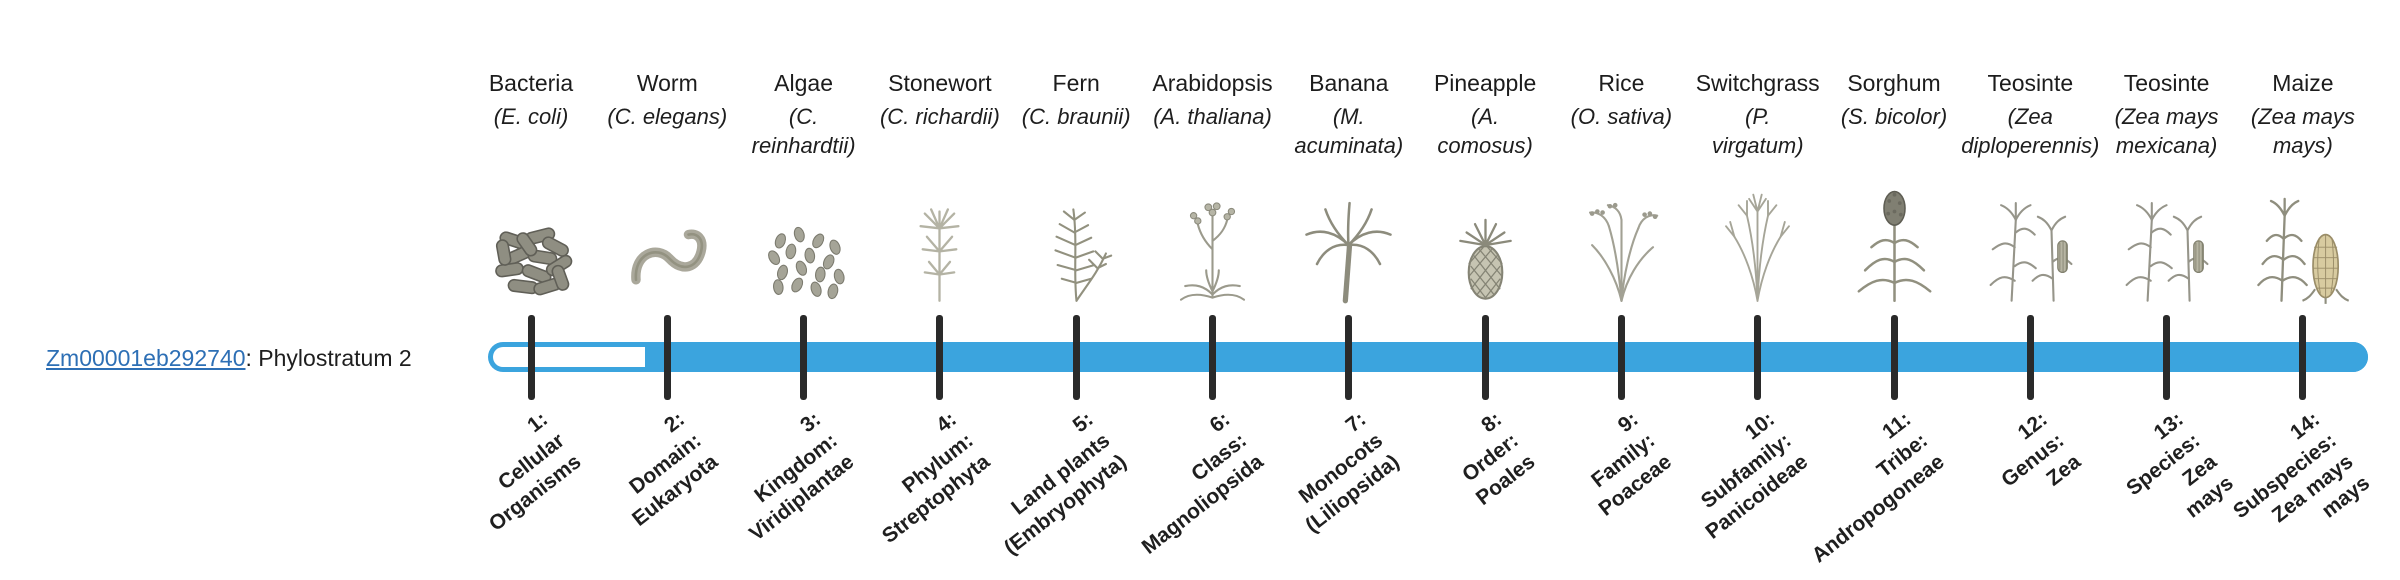 The image size is (2400, 580). I want to click on gene-label: Zm00001eb292740: Phylostratum 2, so click(229, 358).